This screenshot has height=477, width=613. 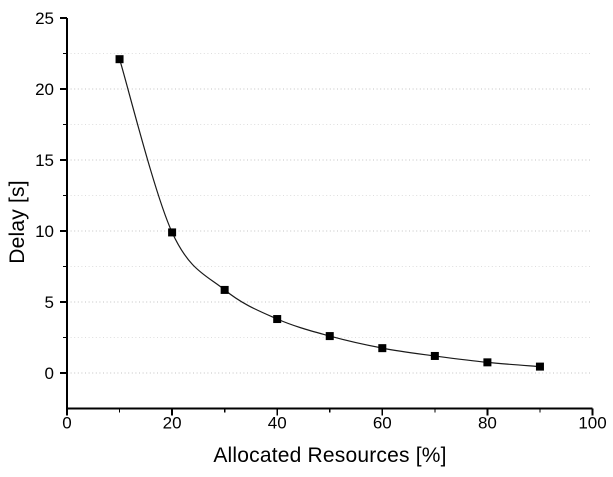 What do you see at coordinates (44, 89) in the screenshot?
I see `y-tick-label: 20` at bounding box center [44, 89].